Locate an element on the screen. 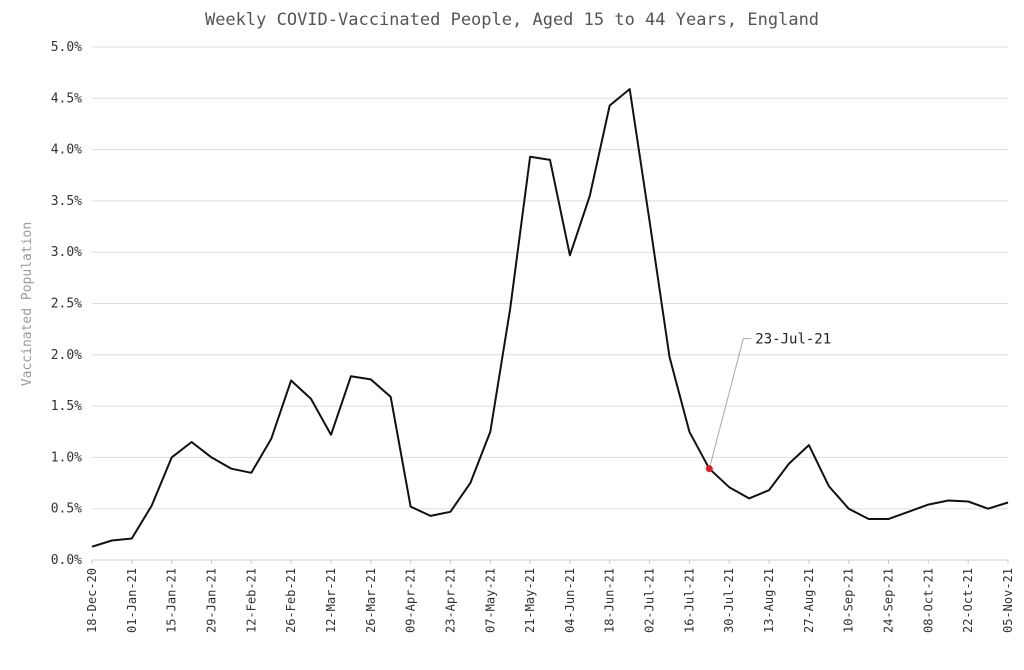  x-tick-label: 22-Oct-21 is located at coordinates (968, 600).